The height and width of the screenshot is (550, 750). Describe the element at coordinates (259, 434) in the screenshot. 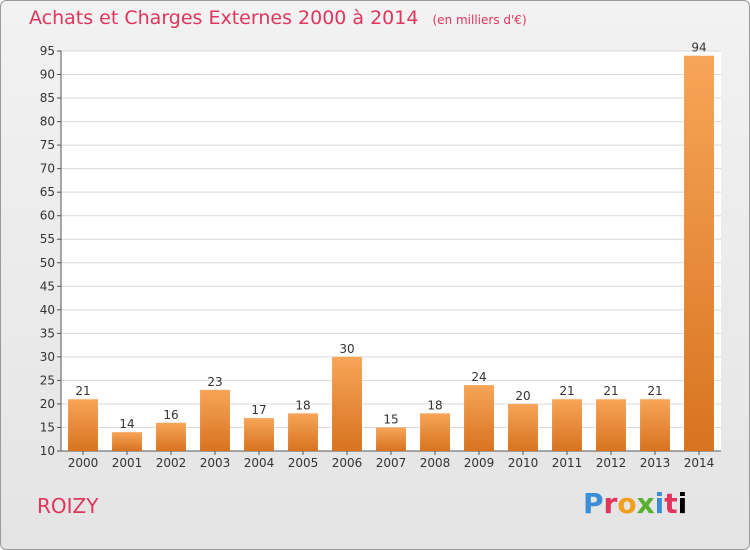

I see `bar-2004` at that location.